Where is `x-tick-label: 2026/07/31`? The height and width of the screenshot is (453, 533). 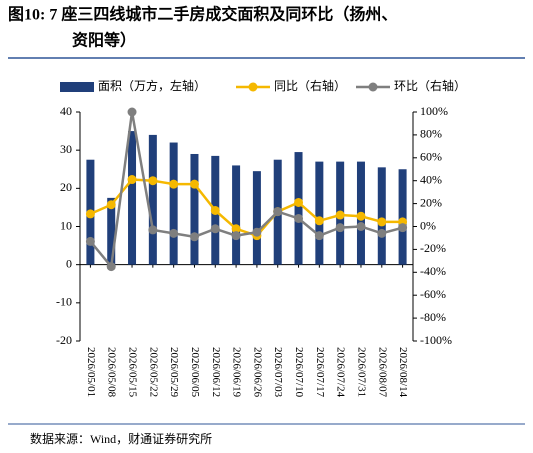 x-tick-label: 2026/07/31 is located at coordinates (361, 372).